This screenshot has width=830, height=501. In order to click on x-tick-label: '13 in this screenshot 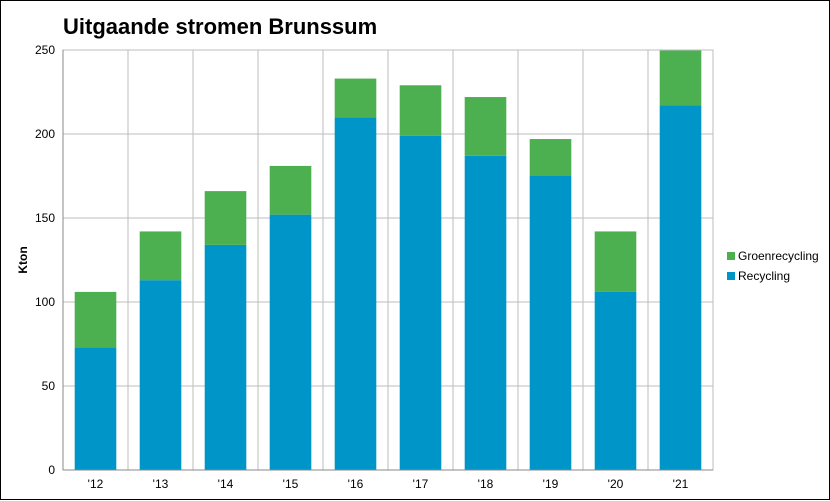, I will do `click(161, 484)`.